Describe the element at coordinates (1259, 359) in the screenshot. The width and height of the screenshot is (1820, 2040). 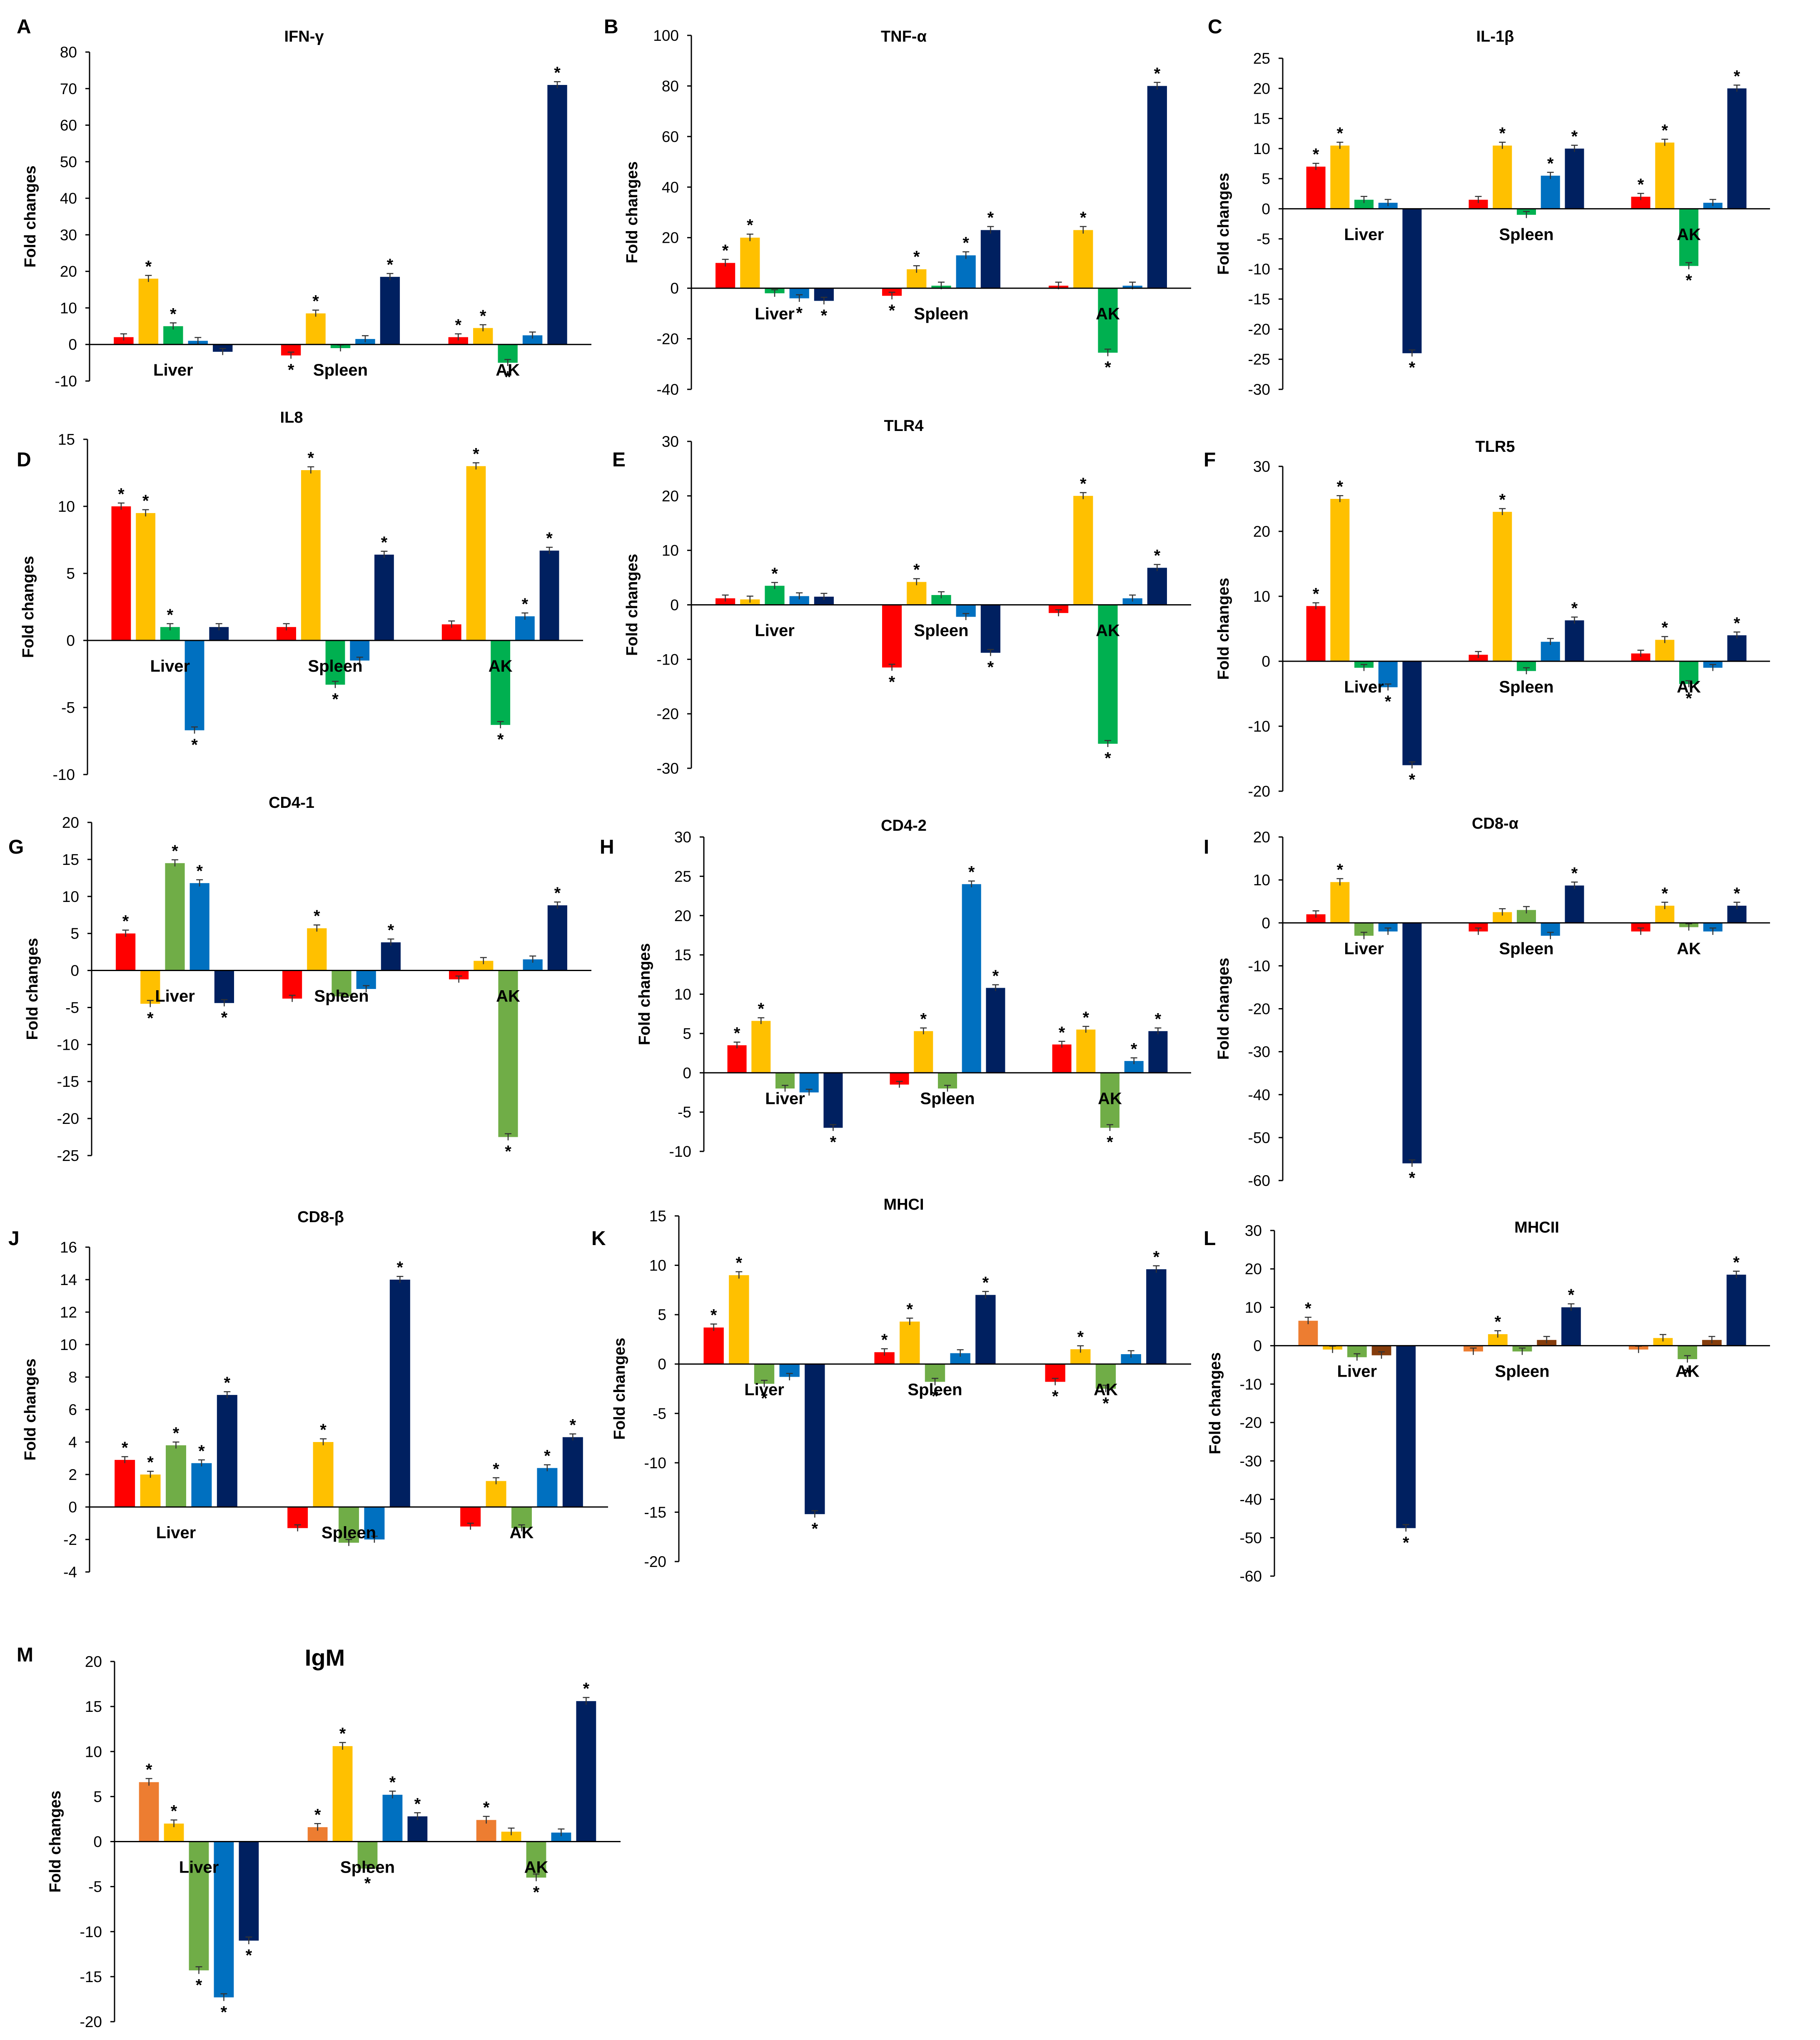
I see `y-tick-label: -25` at that location.